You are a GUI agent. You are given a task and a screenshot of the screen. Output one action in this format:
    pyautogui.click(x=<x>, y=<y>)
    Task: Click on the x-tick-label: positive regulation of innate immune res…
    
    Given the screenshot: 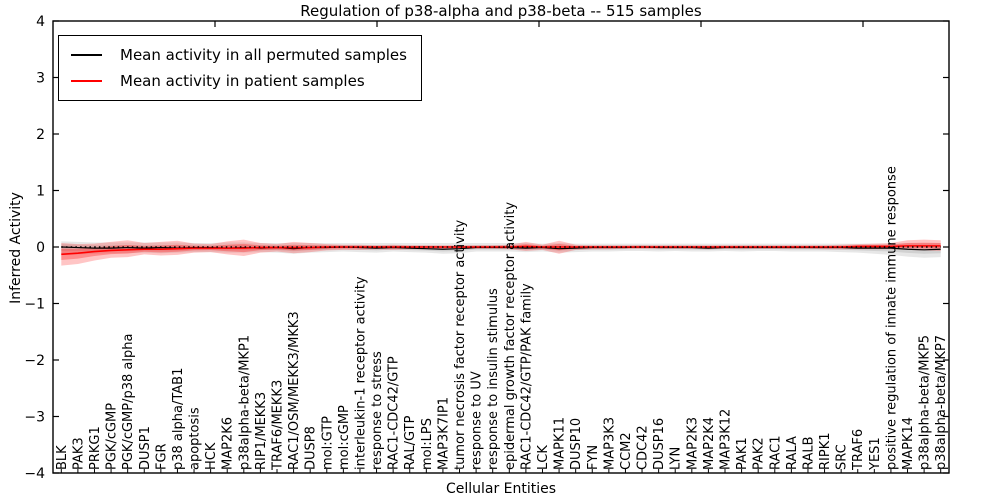 What is the action you would take?
    pyautogui.click(x=891, y=318)
    